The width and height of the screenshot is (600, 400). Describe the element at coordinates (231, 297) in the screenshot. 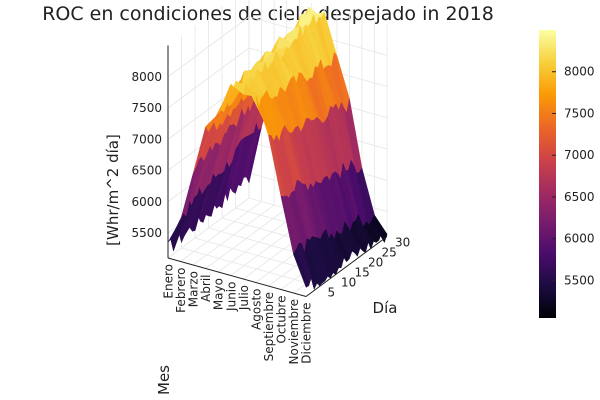

I see `month-tick-label: Junio` at that location.